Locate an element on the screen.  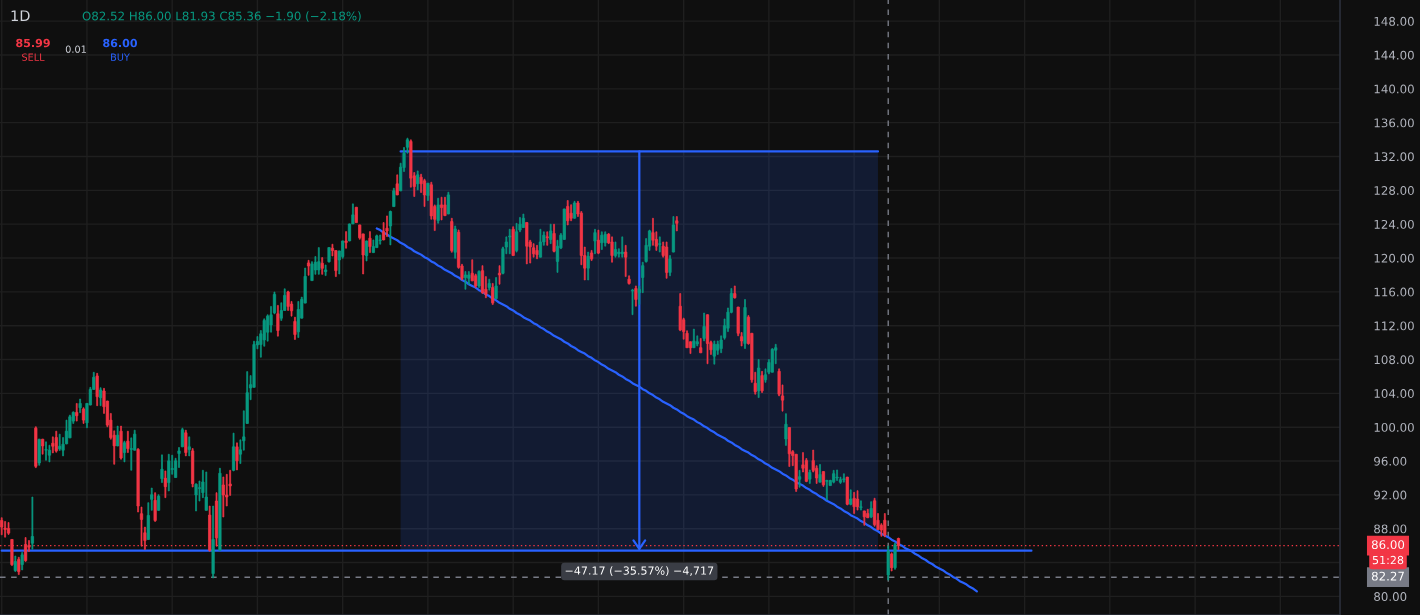
y-tick-label: 128.00 is located at coordinates (1394, 190).